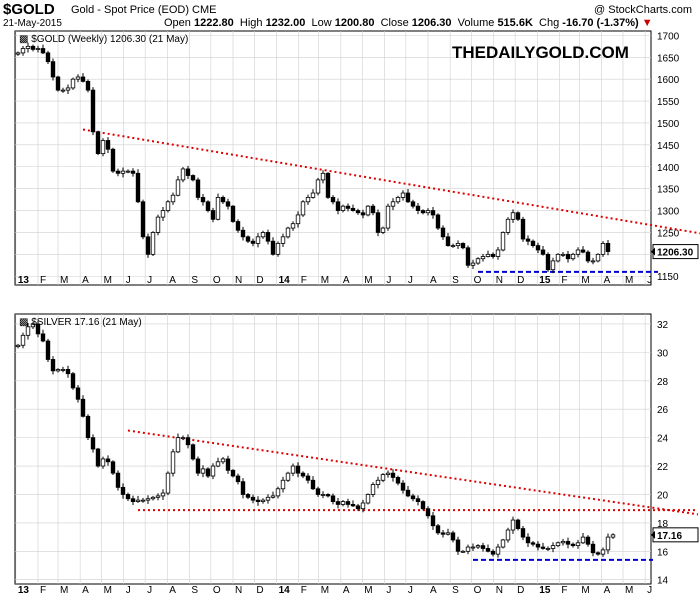 Image resolution: width=700 pixels, height=600 pixels. Describe the element at coordinates (668, 36) in the screenshot. I see `y-tick-label: 1700` at that location.